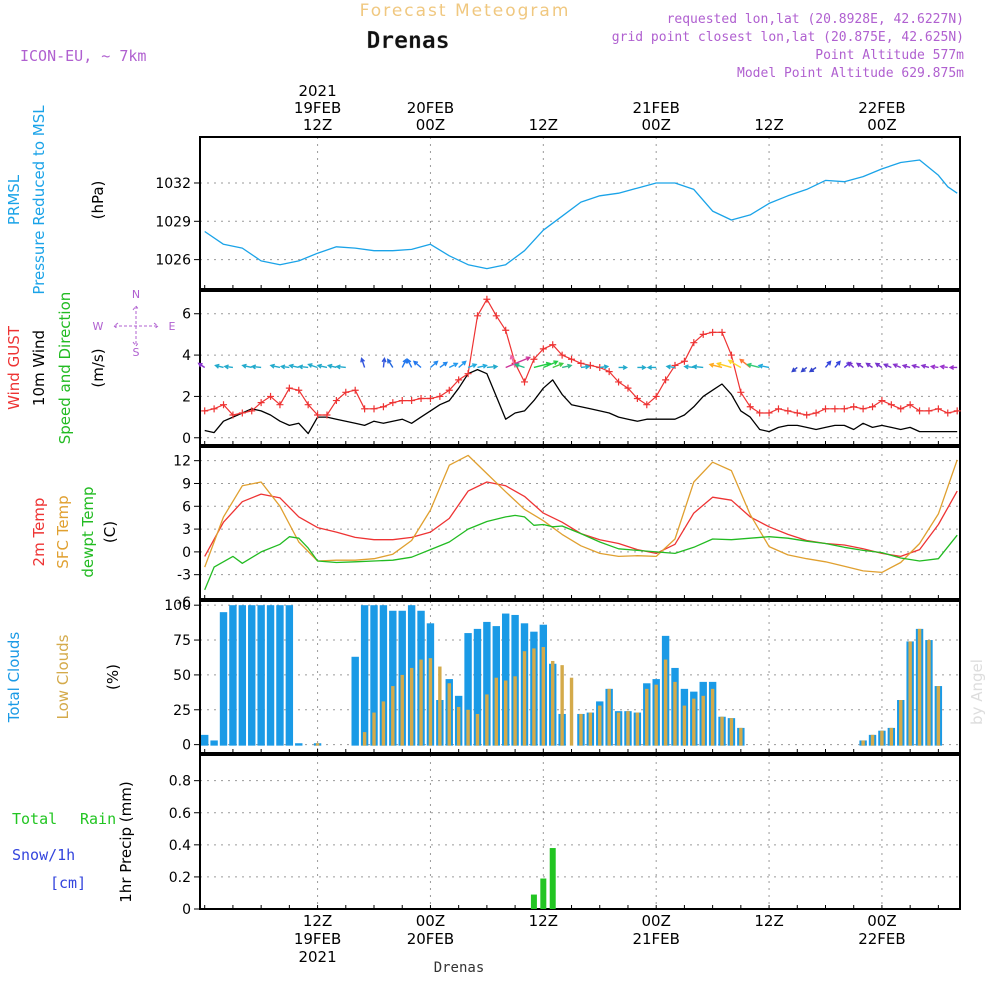 The width and height of the screenshot is (1000, 1000). Describe the element at coordinates (136, 326) in the screenshot. I see `compass-rose` at that location.